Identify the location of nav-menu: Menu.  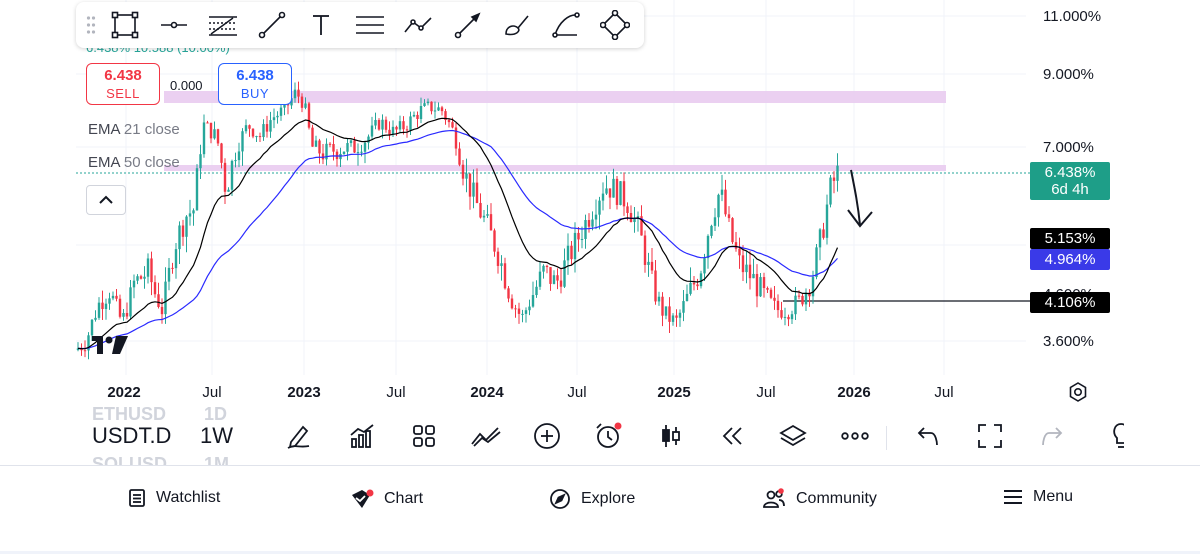
(1038, 497).